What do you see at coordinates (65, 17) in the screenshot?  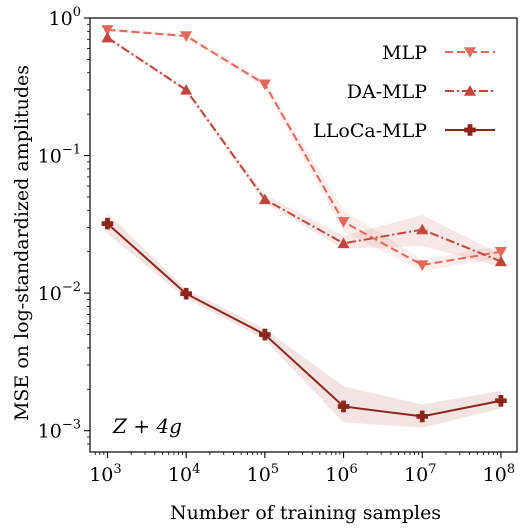 I see `y-tick-label: 10⁰` at bounding box center [65, 17].